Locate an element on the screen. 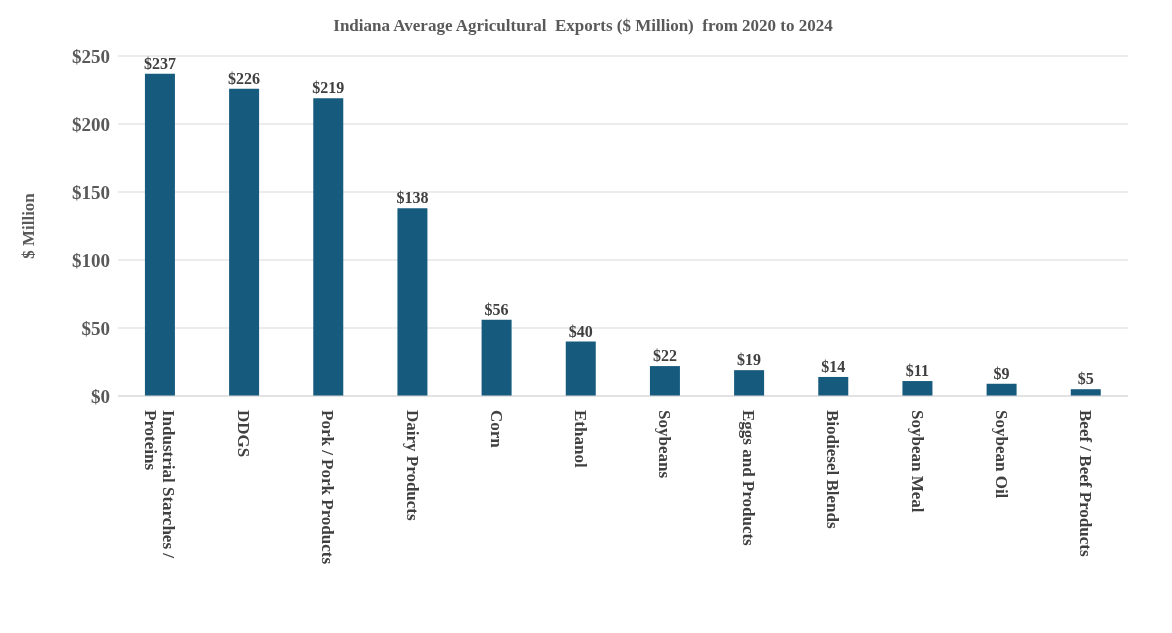 Image resolution: width=1172 pixels, height=633 pixels. x-tick-label: Ethanol is located at coordinates (580, 439).